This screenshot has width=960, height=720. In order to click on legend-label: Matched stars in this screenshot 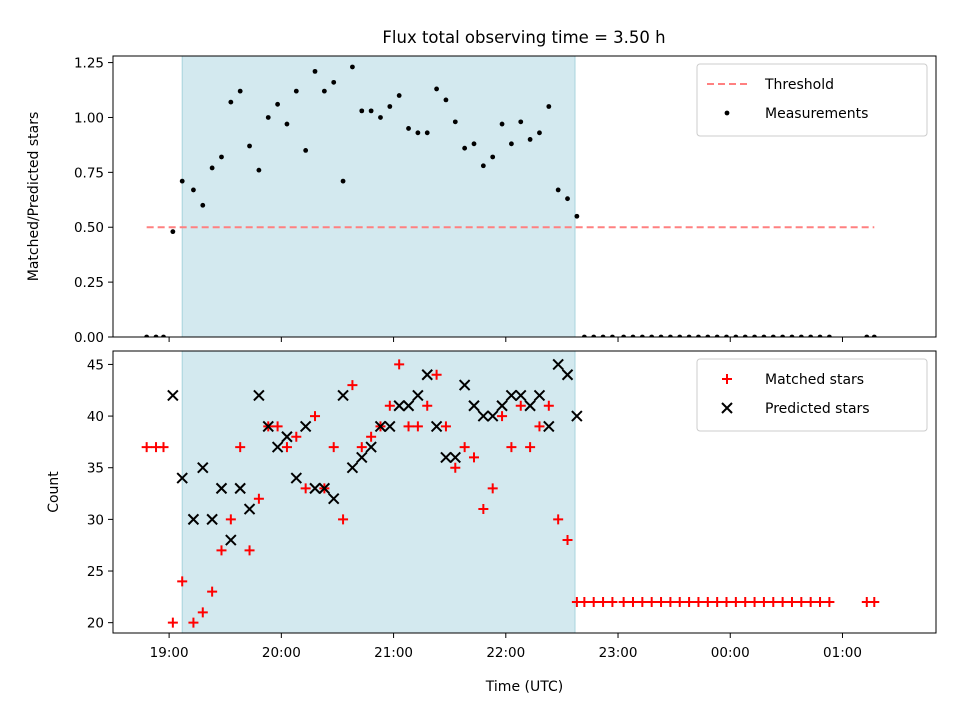, I will do `click(814, 380)`.